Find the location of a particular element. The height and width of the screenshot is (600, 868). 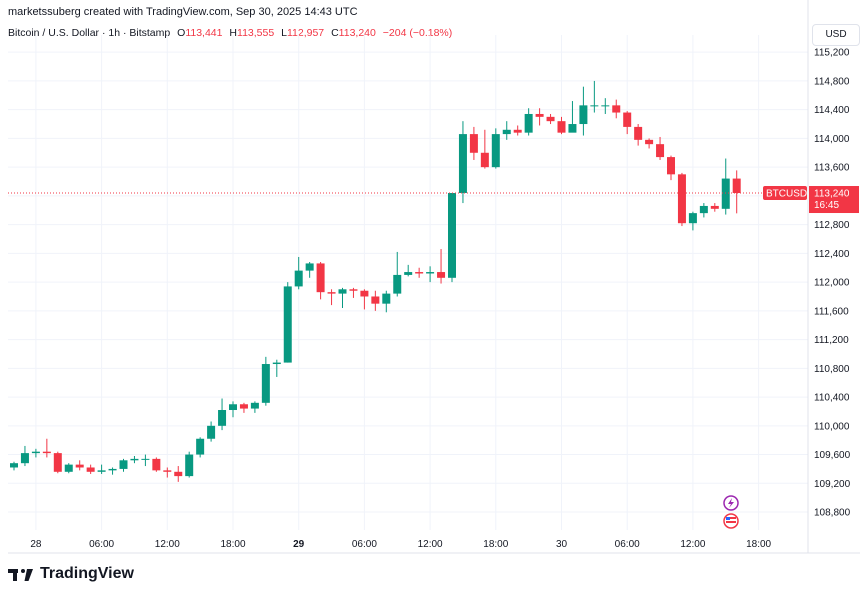

event-markers is located at coordinates (731, 512).